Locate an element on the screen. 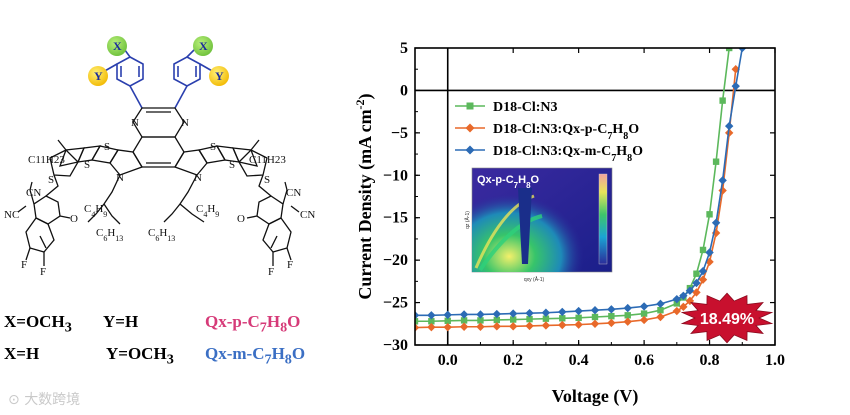 The width and height of the screenshot is (850, 415). atom-s-6: S is located at coordinates (267, 180).